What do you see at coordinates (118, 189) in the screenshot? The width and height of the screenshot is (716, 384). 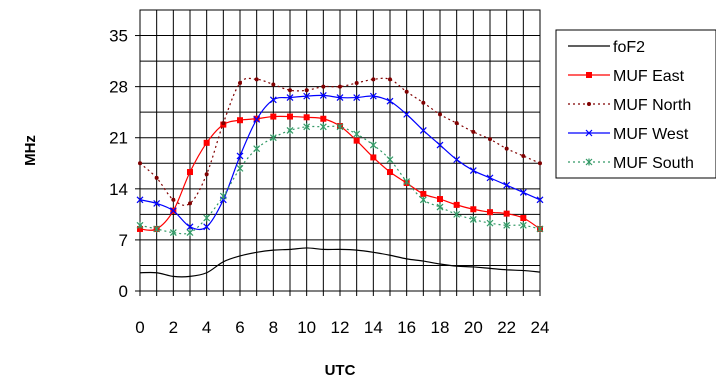 I see `y-tick-label: 14` at bounding box center [118, 189].